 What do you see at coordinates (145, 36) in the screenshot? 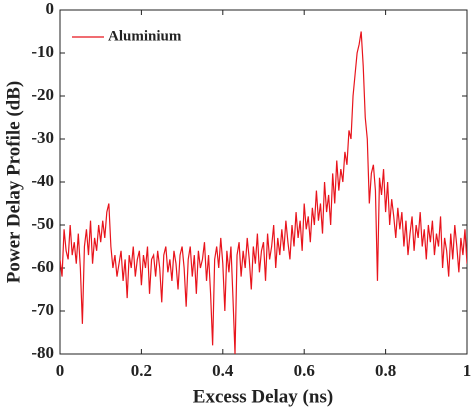
I see `legend-label: Aluminium` at bounding box center [145, 36].